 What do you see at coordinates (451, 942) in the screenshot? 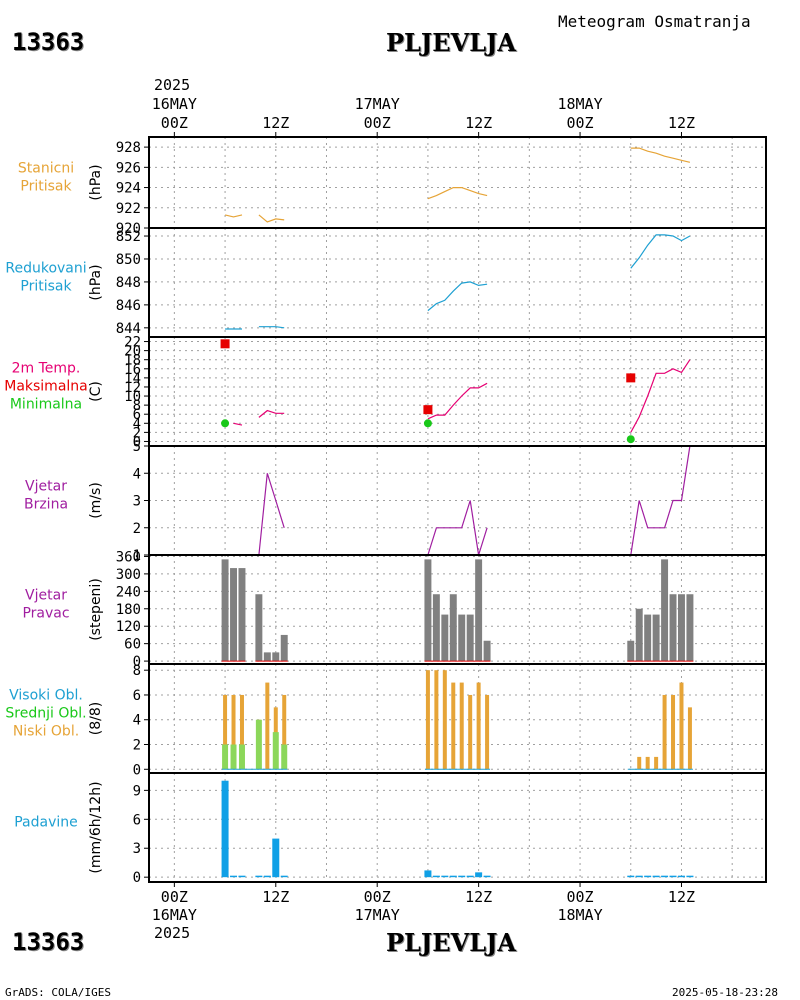
I see `footer-station-name: PLJEVLJA` at bounding box center [451, 942].